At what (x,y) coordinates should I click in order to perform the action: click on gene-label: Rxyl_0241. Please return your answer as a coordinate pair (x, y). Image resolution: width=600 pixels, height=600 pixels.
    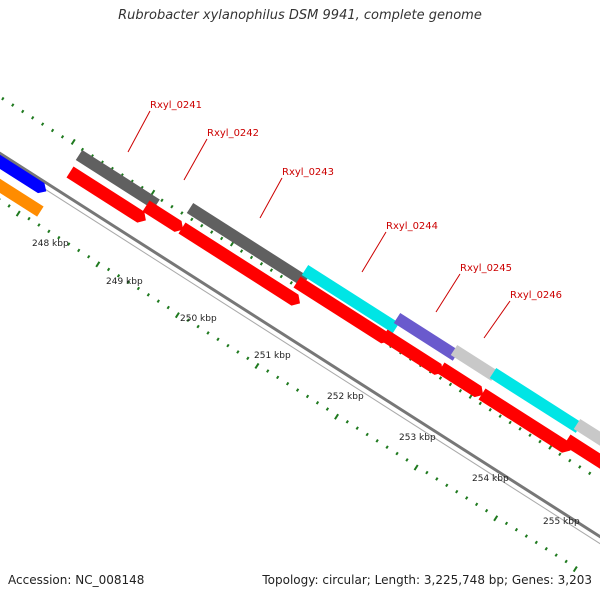
    Looking at the image, I should click on (176, 105).